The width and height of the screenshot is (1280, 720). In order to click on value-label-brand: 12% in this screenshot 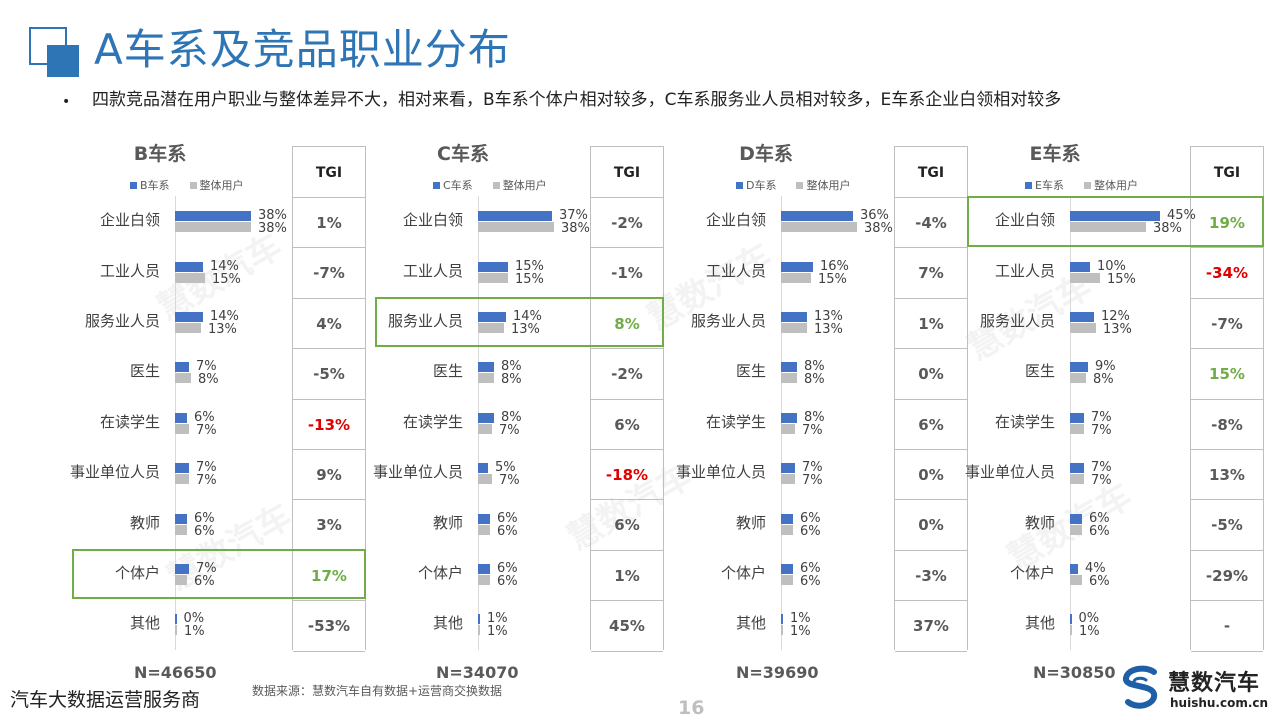, I will do `click(1115, 316)`.